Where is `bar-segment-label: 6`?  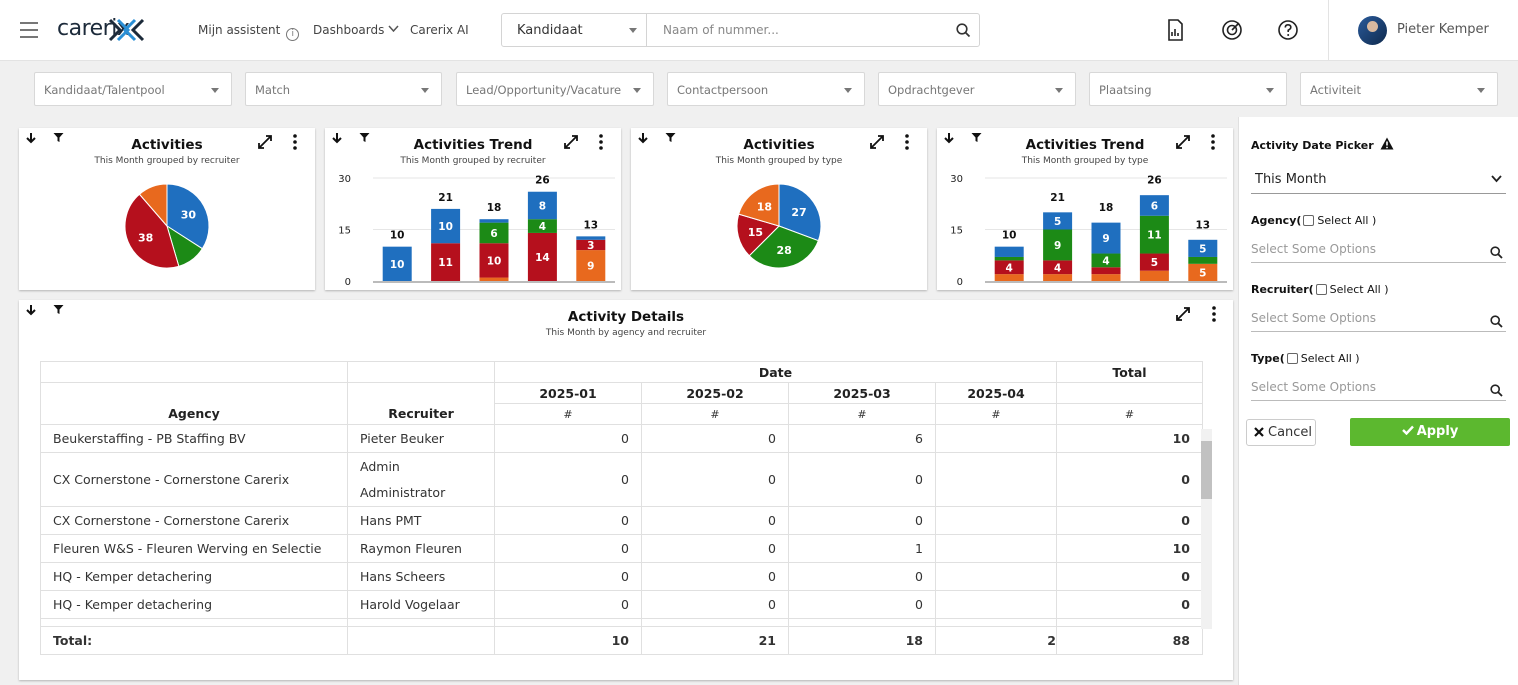 bar-segment-label: 6 is located at coordinates (493, 234).